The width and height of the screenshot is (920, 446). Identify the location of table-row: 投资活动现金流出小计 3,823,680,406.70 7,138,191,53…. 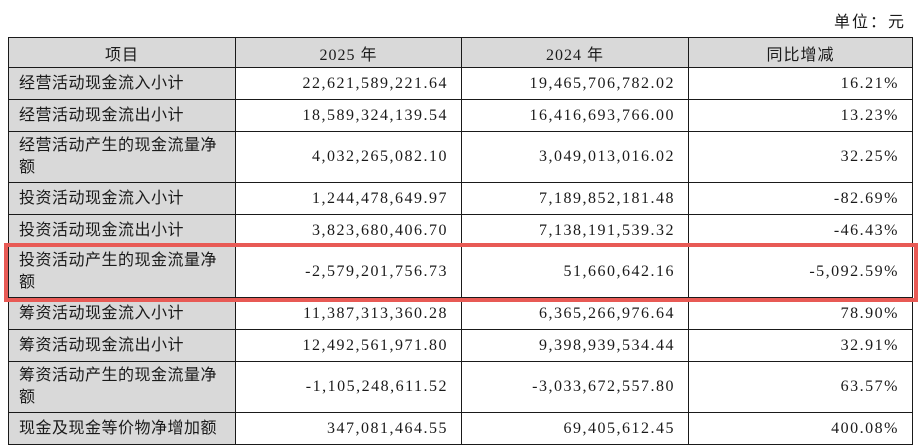
(460, 230).